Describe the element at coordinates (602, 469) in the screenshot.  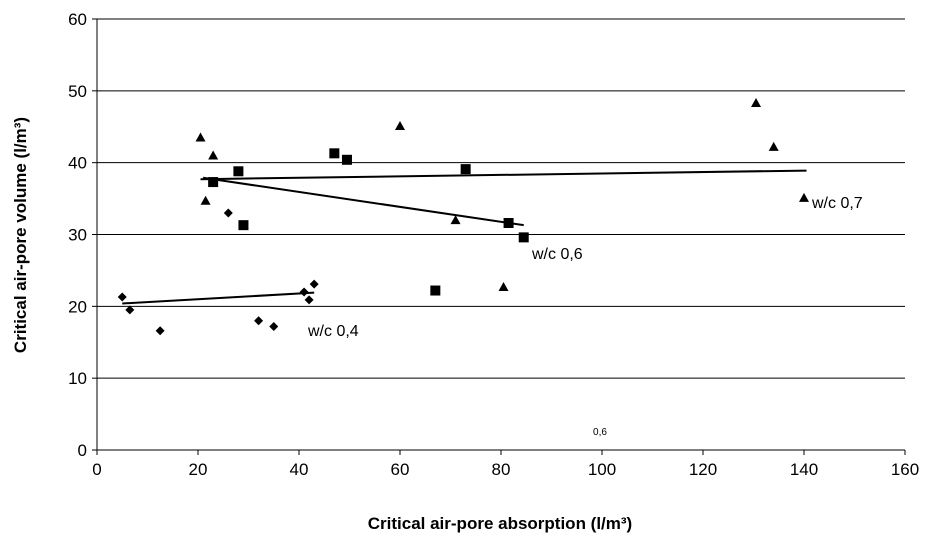
I see `x-tick-label-100: 100` at that location.